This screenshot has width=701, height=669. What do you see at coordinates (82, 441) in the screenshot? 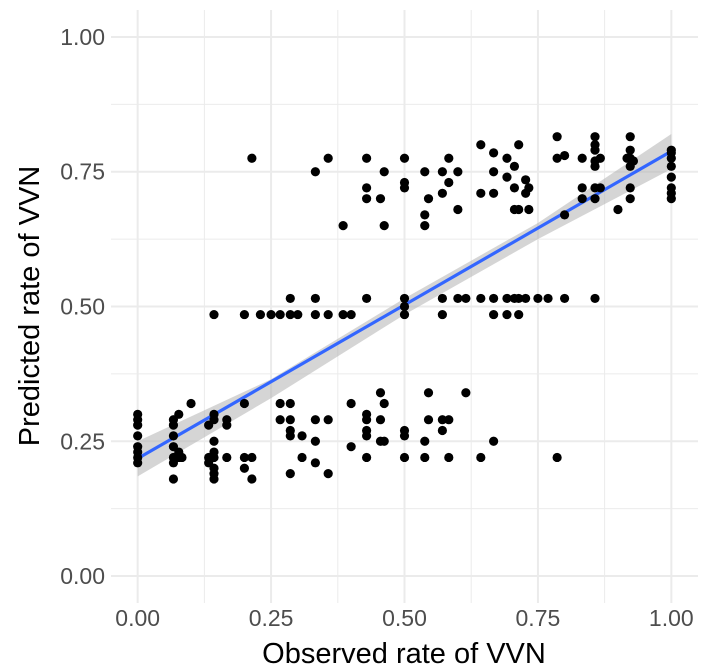
I see `y-tick-label: 0.25` at bounding box center [82, 441].